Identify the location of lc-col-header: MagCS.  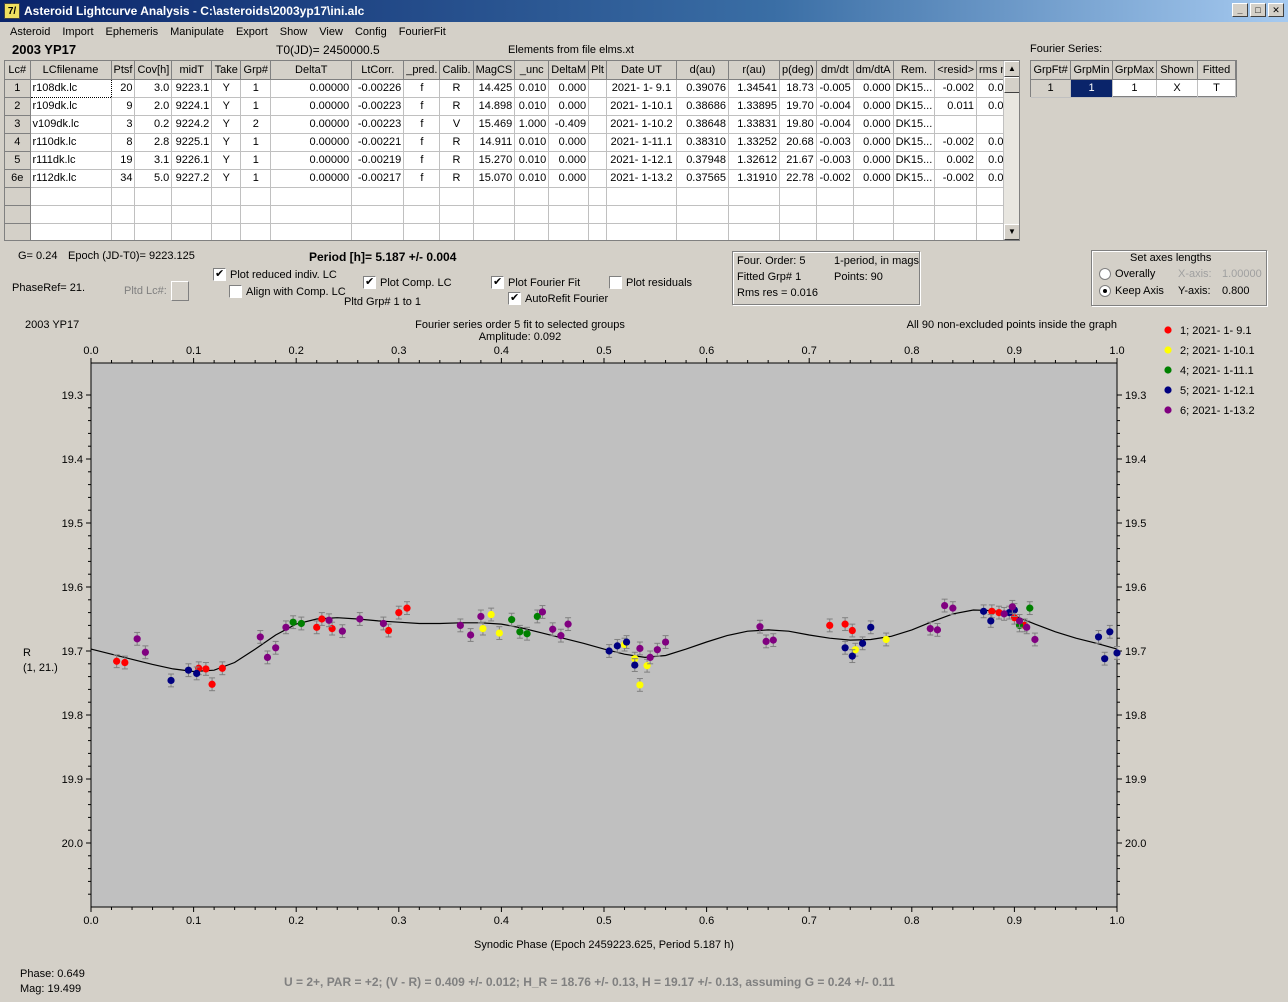
(494, 70).